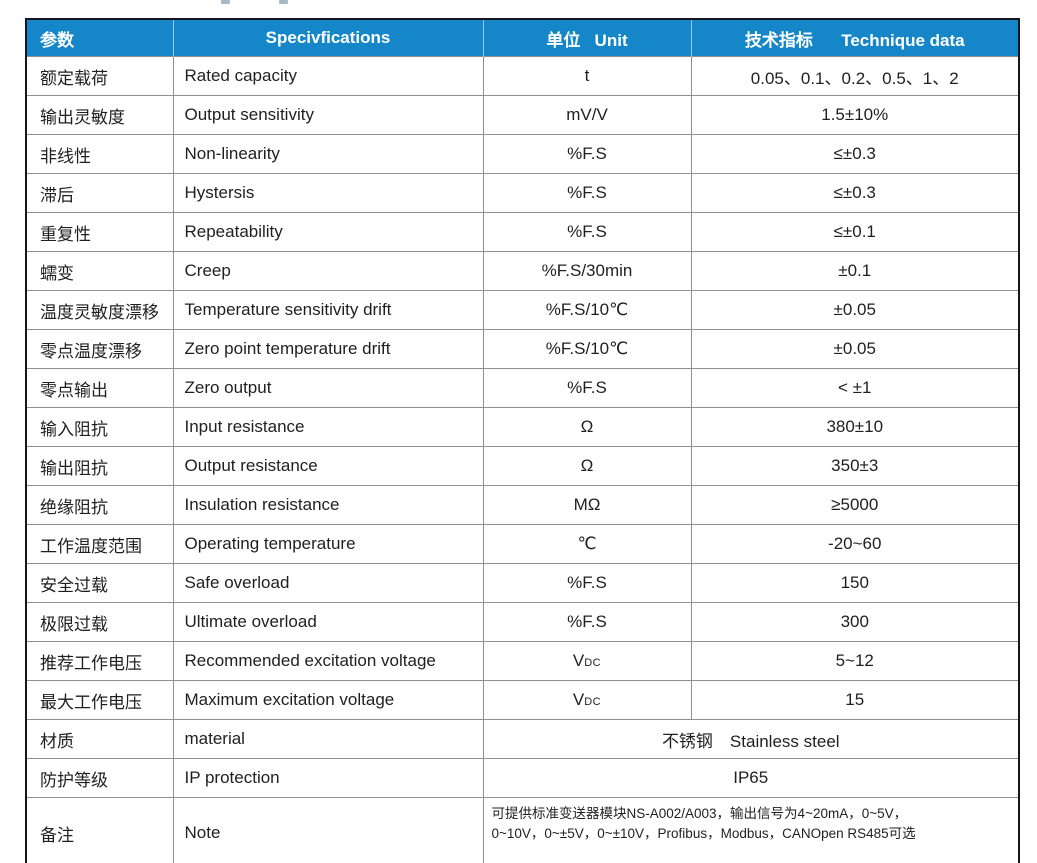 This screenshot has height=863, width=1037. I want to click on header-unit: 单位 Unit, so click(586, 38).